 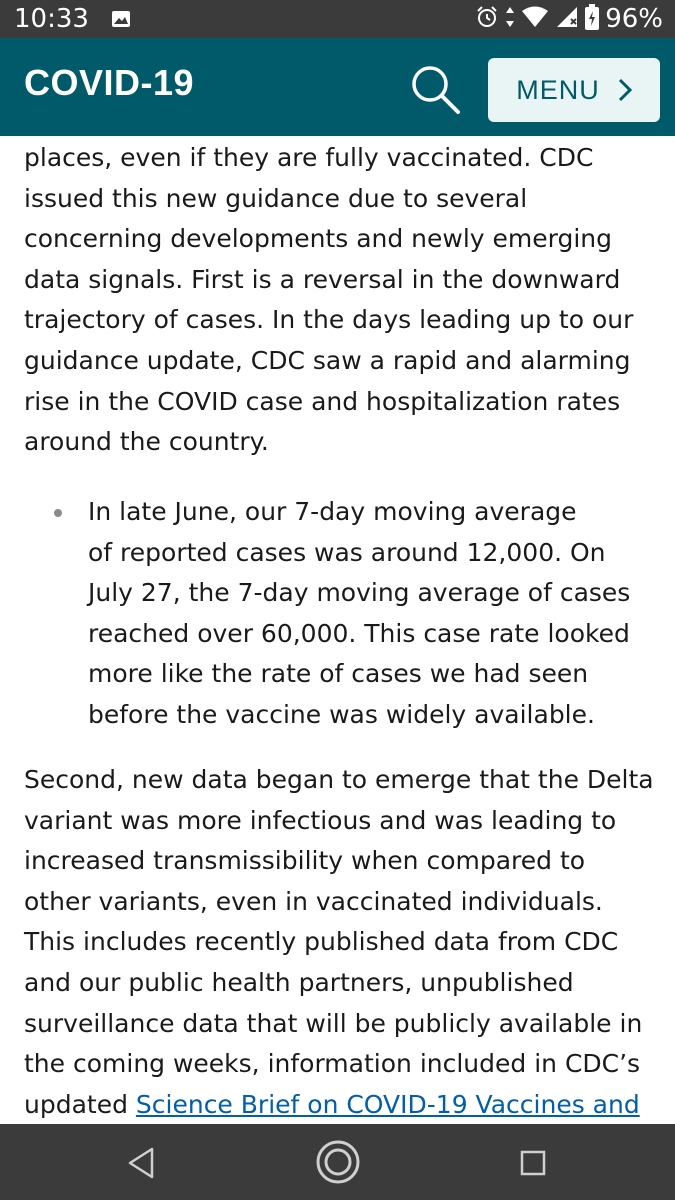 I want to click on text-line: issued this new guidance due to several, so click(x=276, y=198).